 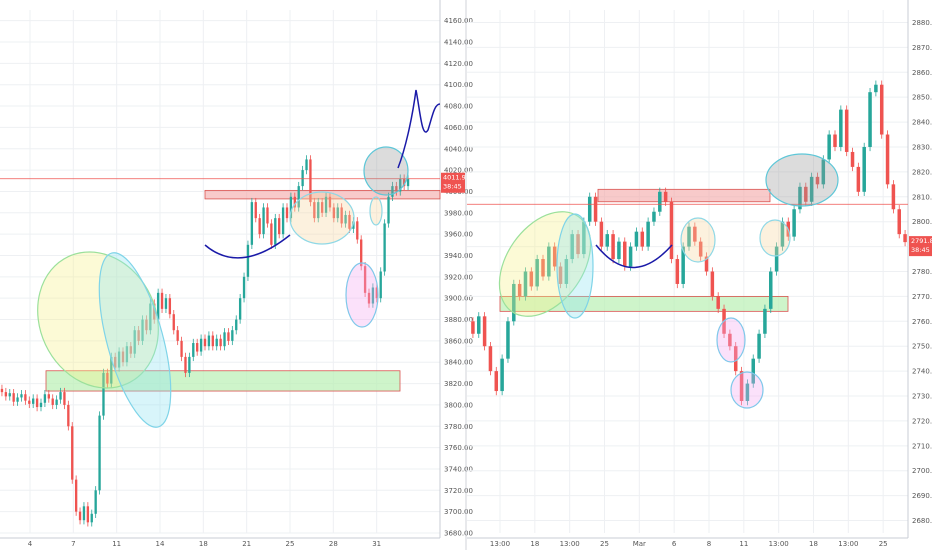 I want to click on y-tick-label: 3800.00, so click(x=458, y=405).